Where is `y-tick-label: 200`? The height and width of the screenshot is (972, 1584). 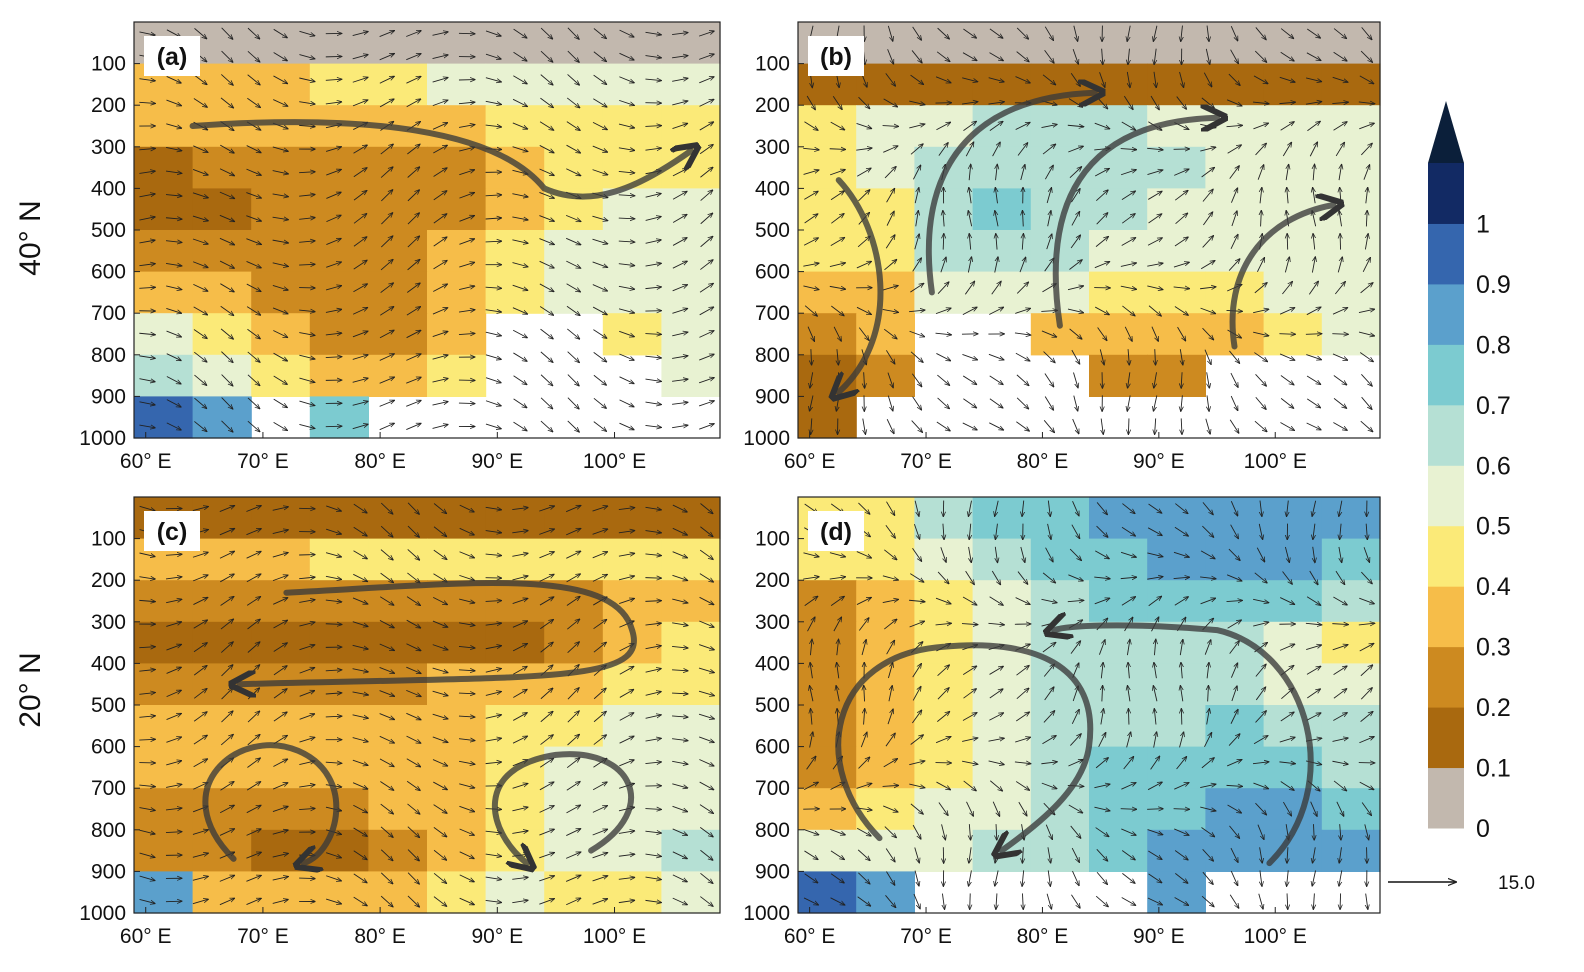 y-tick-label: 200 is located at coordinates (772, 580).